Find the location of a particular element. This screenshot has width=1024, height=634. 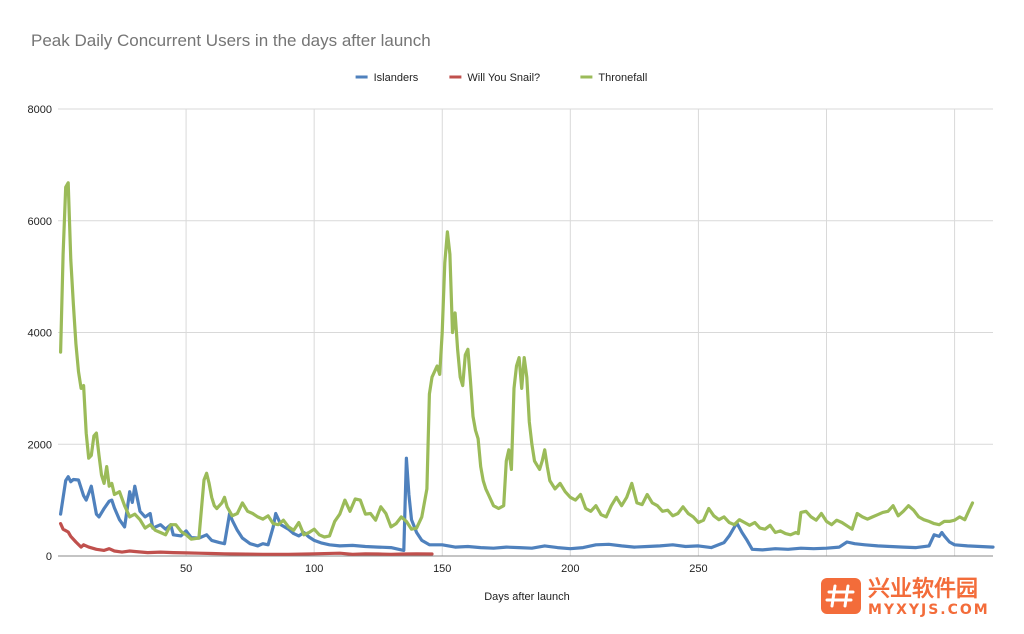

legend-item-3: Thronefall is located at coordinates (613, 78).